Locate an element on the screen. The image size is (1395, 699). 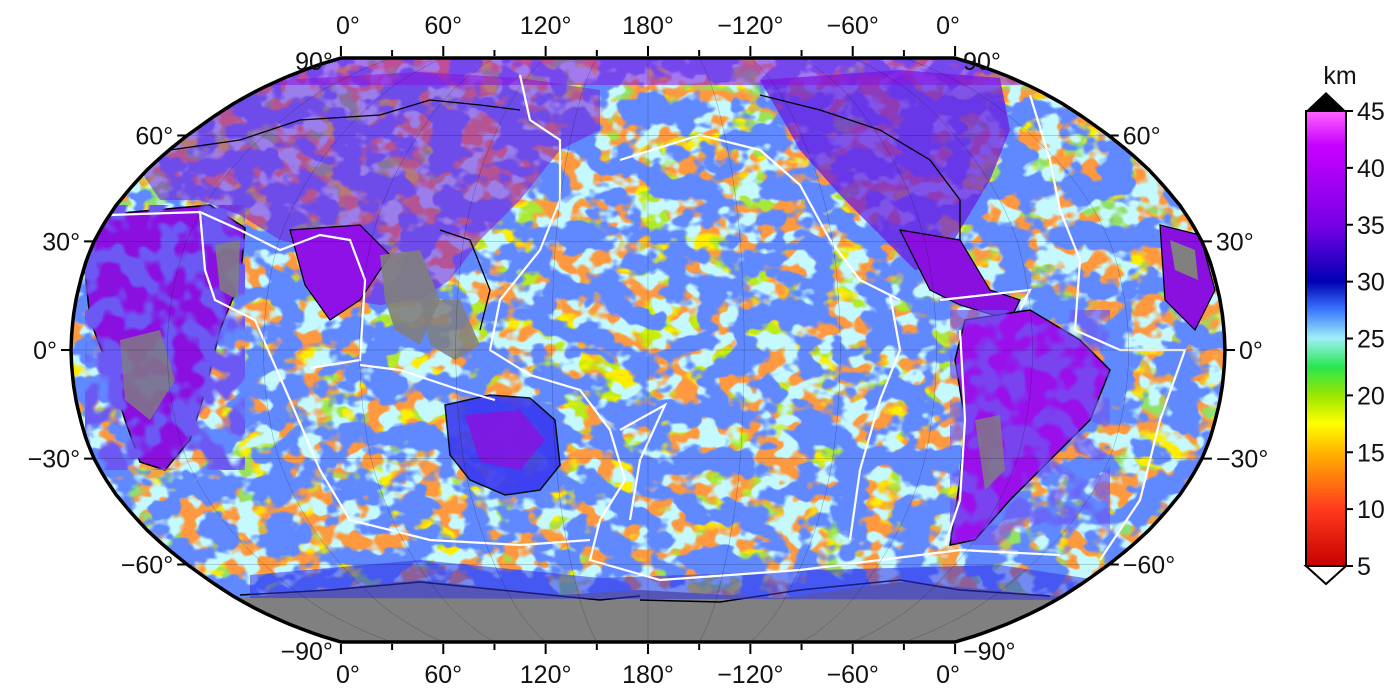
left-latitude-label: 60° is located at coordinates (154, 136).